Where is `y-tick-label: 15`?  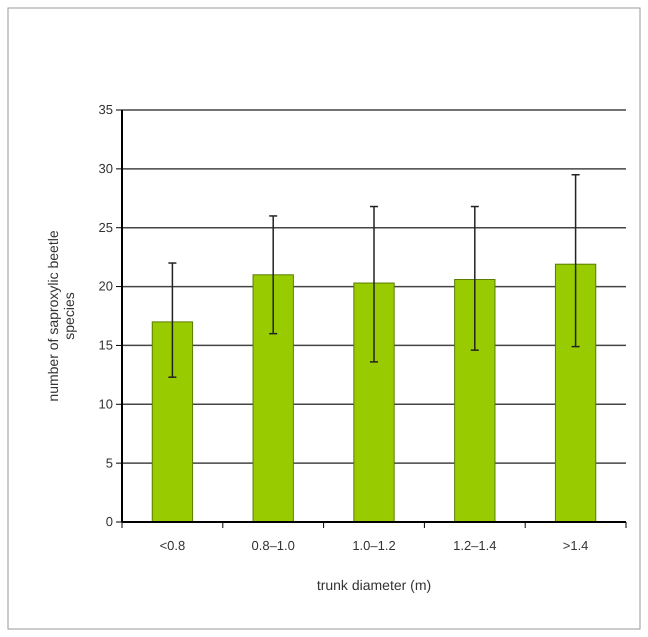 y-tick-label: 15 is located at coordinates (105, 345).